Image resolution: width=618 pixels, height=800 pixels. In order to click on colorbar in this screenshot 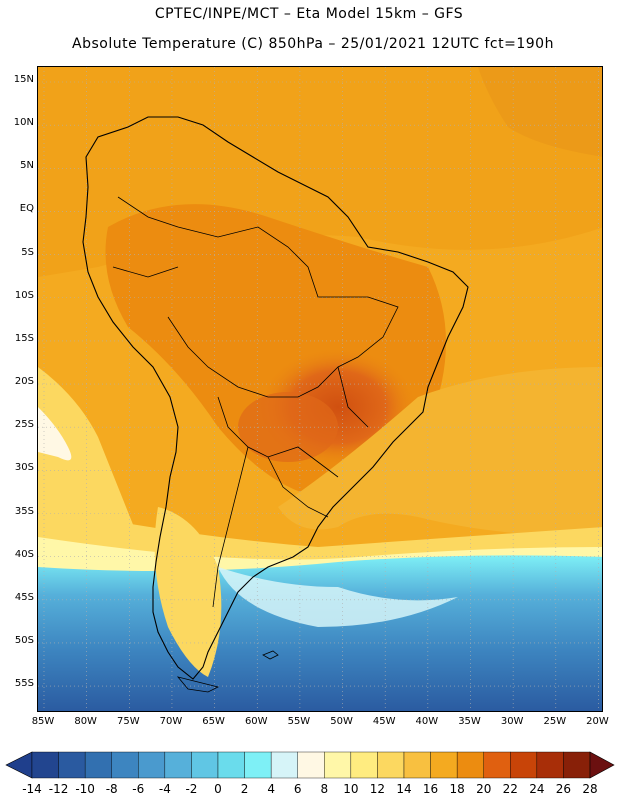, I will do `click(310, 765)`.